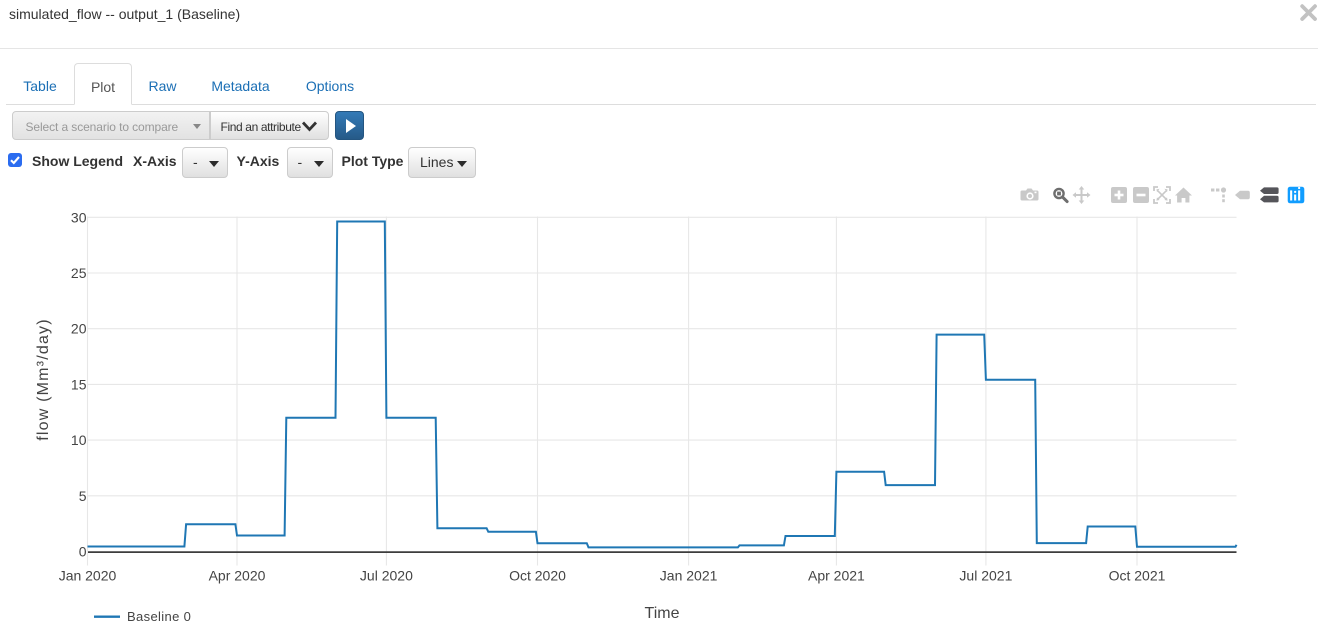 The image size is (1318, 637). What do you see at coordinates (88, 576) in the screenshot?
I see `svg-text: Jan 2020` at bounding box center [88, 576].